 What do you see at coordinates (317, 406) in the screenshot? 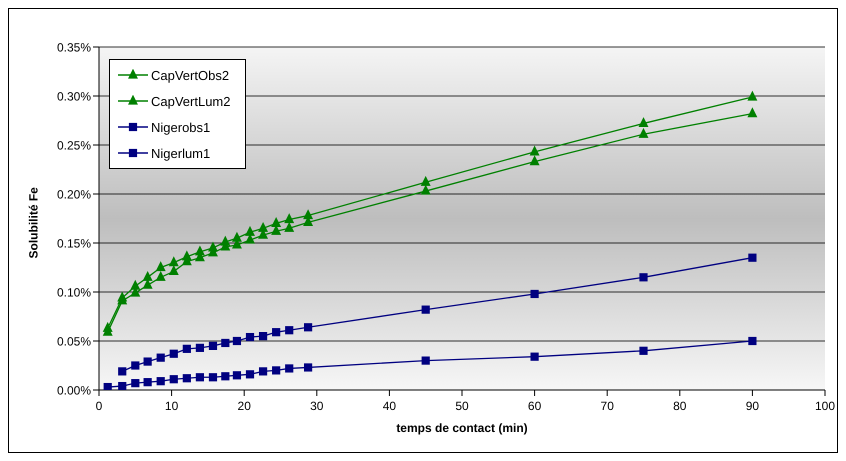
I see `x-tick-label: 30` at bounding box center [317, 406].